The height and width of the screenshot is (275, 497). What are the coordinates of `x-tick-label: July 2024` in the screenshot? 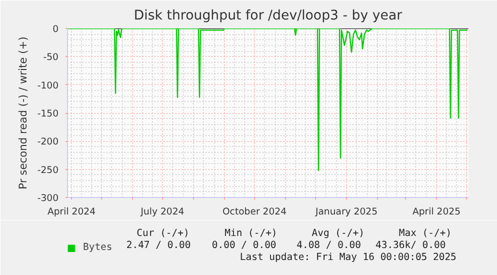 It's located at (162, 212).